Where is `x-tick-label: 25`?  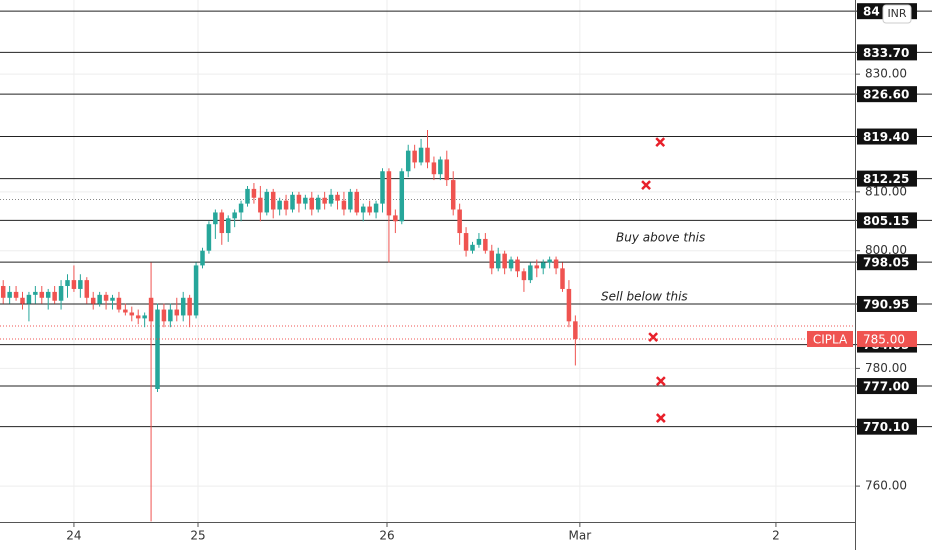 x-tick-label: 25 is located at coordinates (197, 536).